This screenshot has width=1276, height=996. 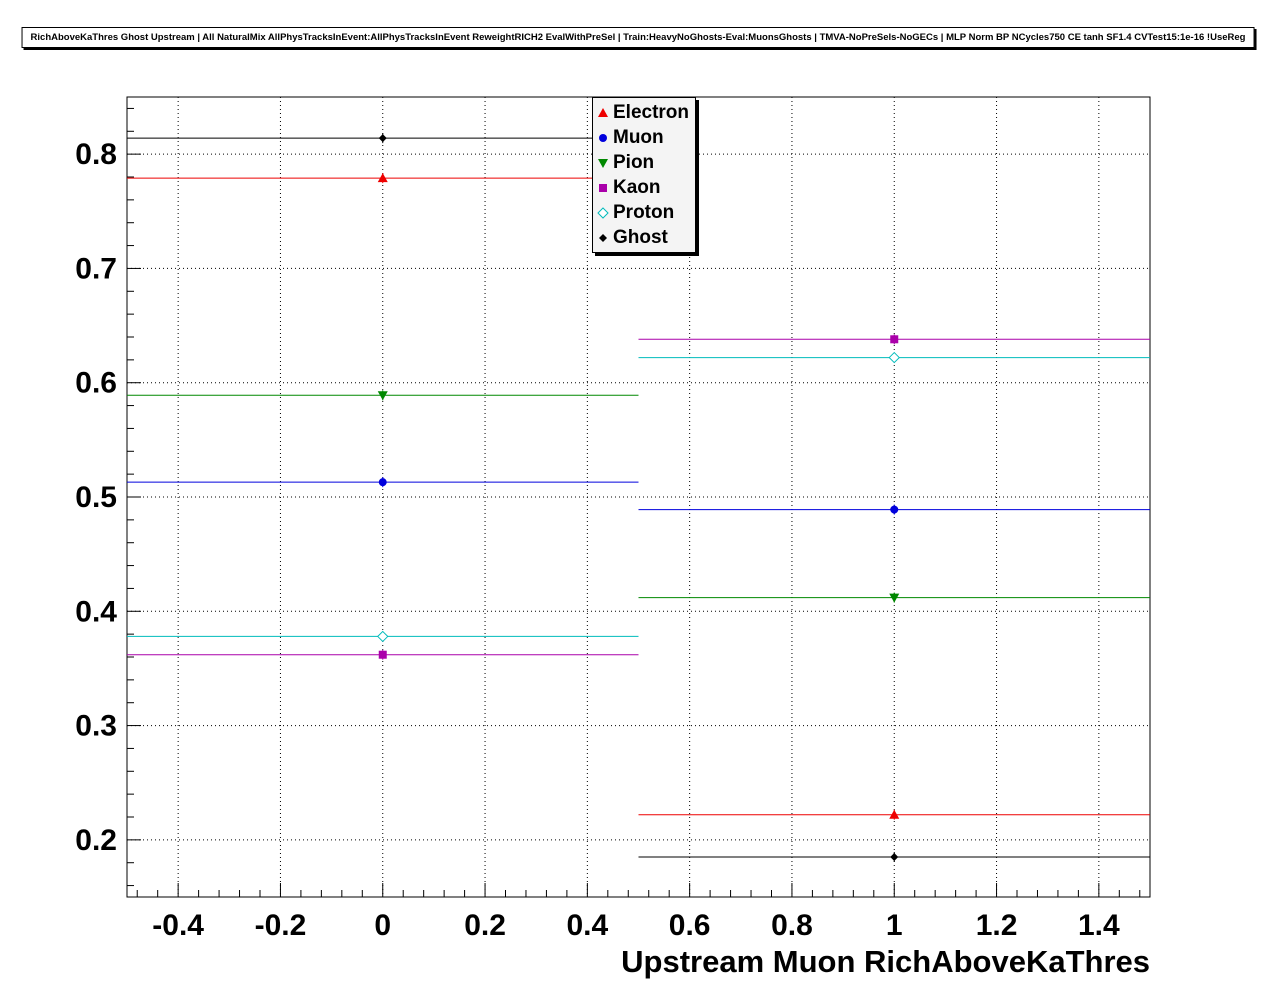 I want to click on svg-text: 0.3, so click(x=96, y=726).